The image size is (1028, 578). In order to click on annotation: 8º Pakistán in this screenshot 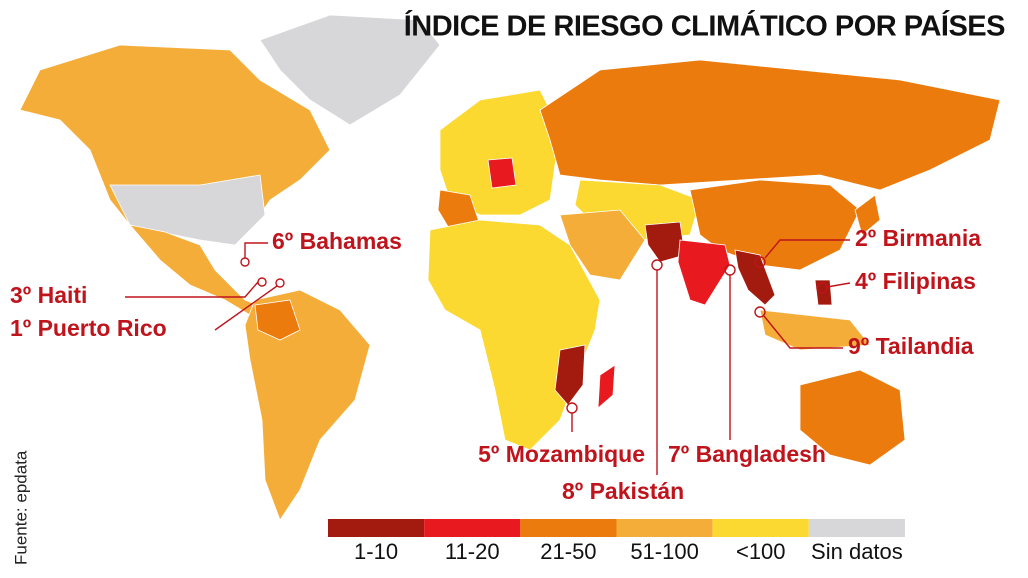, I will do `click(623, 491)`.